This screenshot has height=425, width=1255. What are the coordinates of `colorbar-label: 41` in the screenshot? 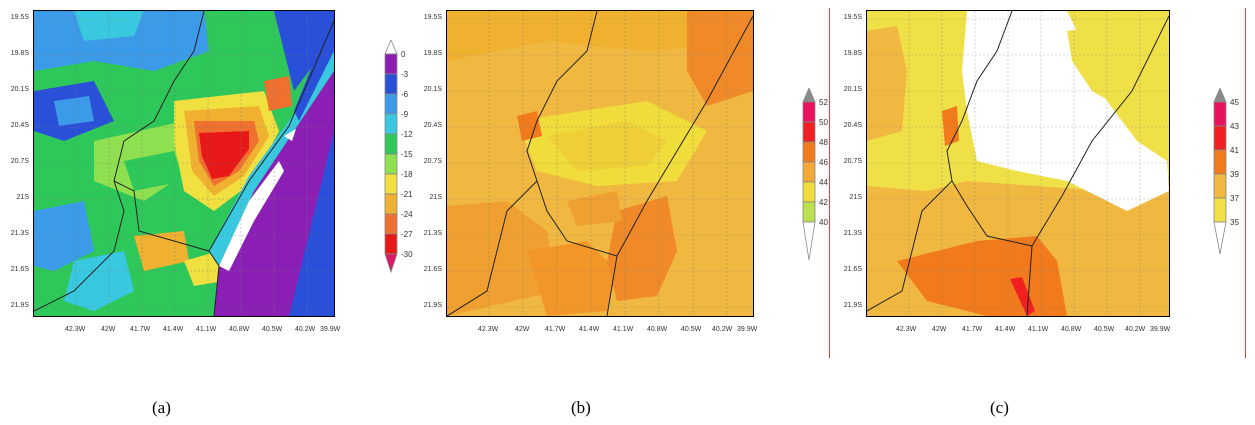 It's located at (1234, 150).